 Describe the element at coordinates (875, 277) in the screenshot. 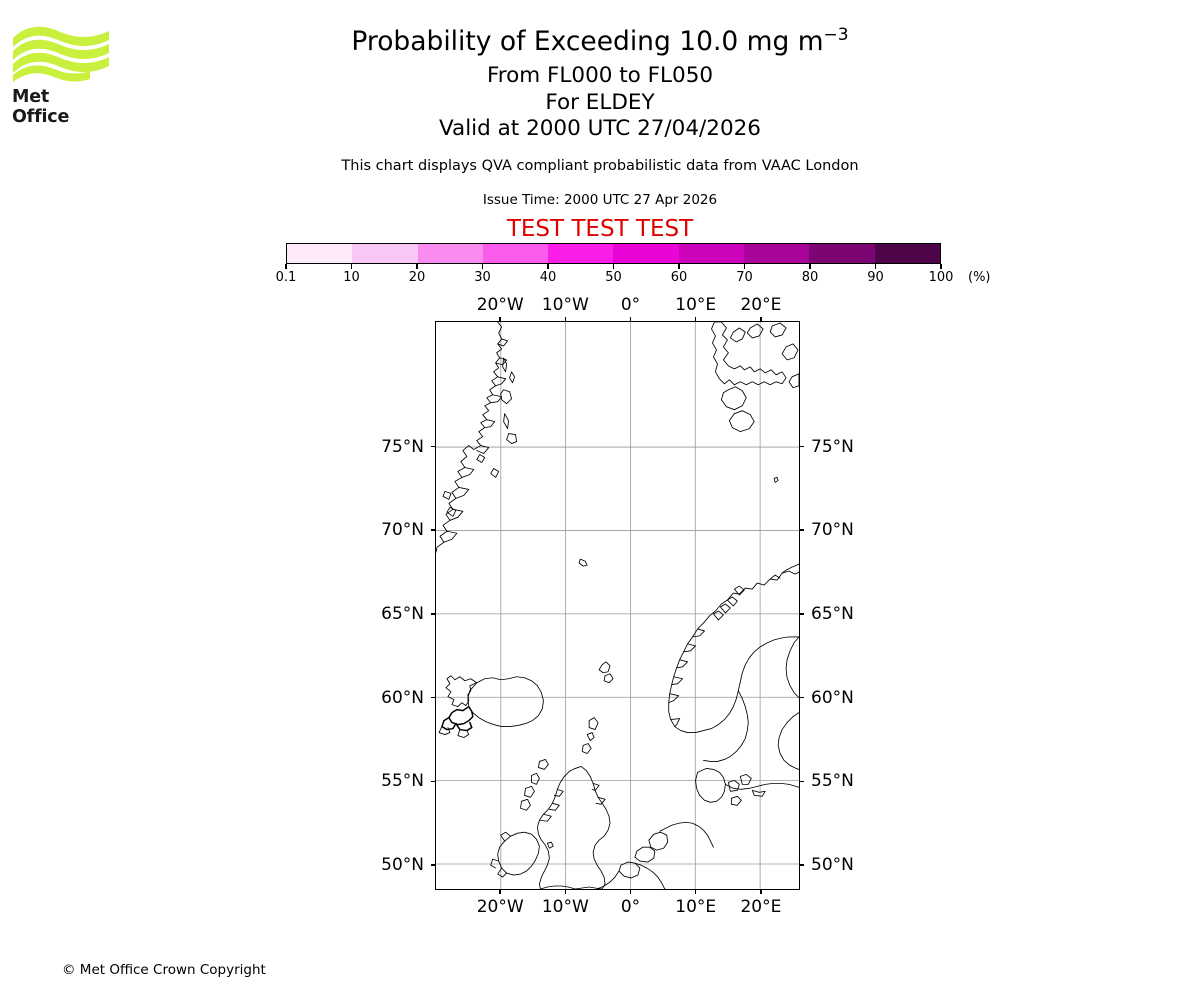

I see `colorbar-tick-label-90: 90` at that location.